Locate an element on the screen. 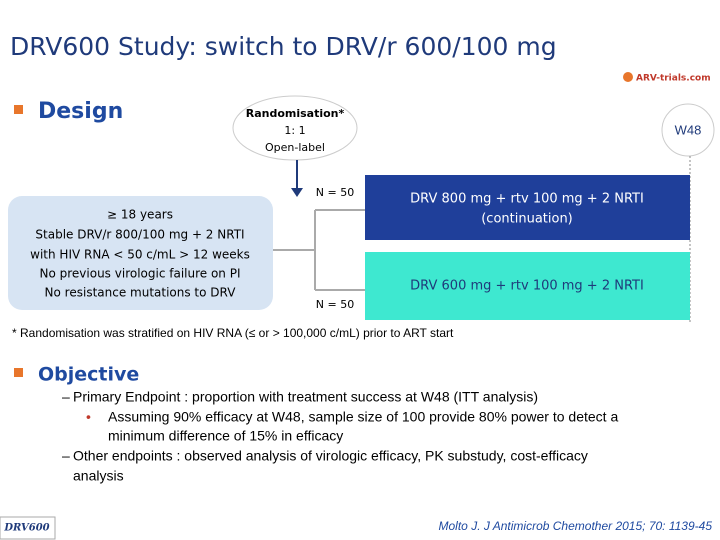 This screenshot has width=720, height=540. randomisation-text: 1 is located at coordinates (294, 130).